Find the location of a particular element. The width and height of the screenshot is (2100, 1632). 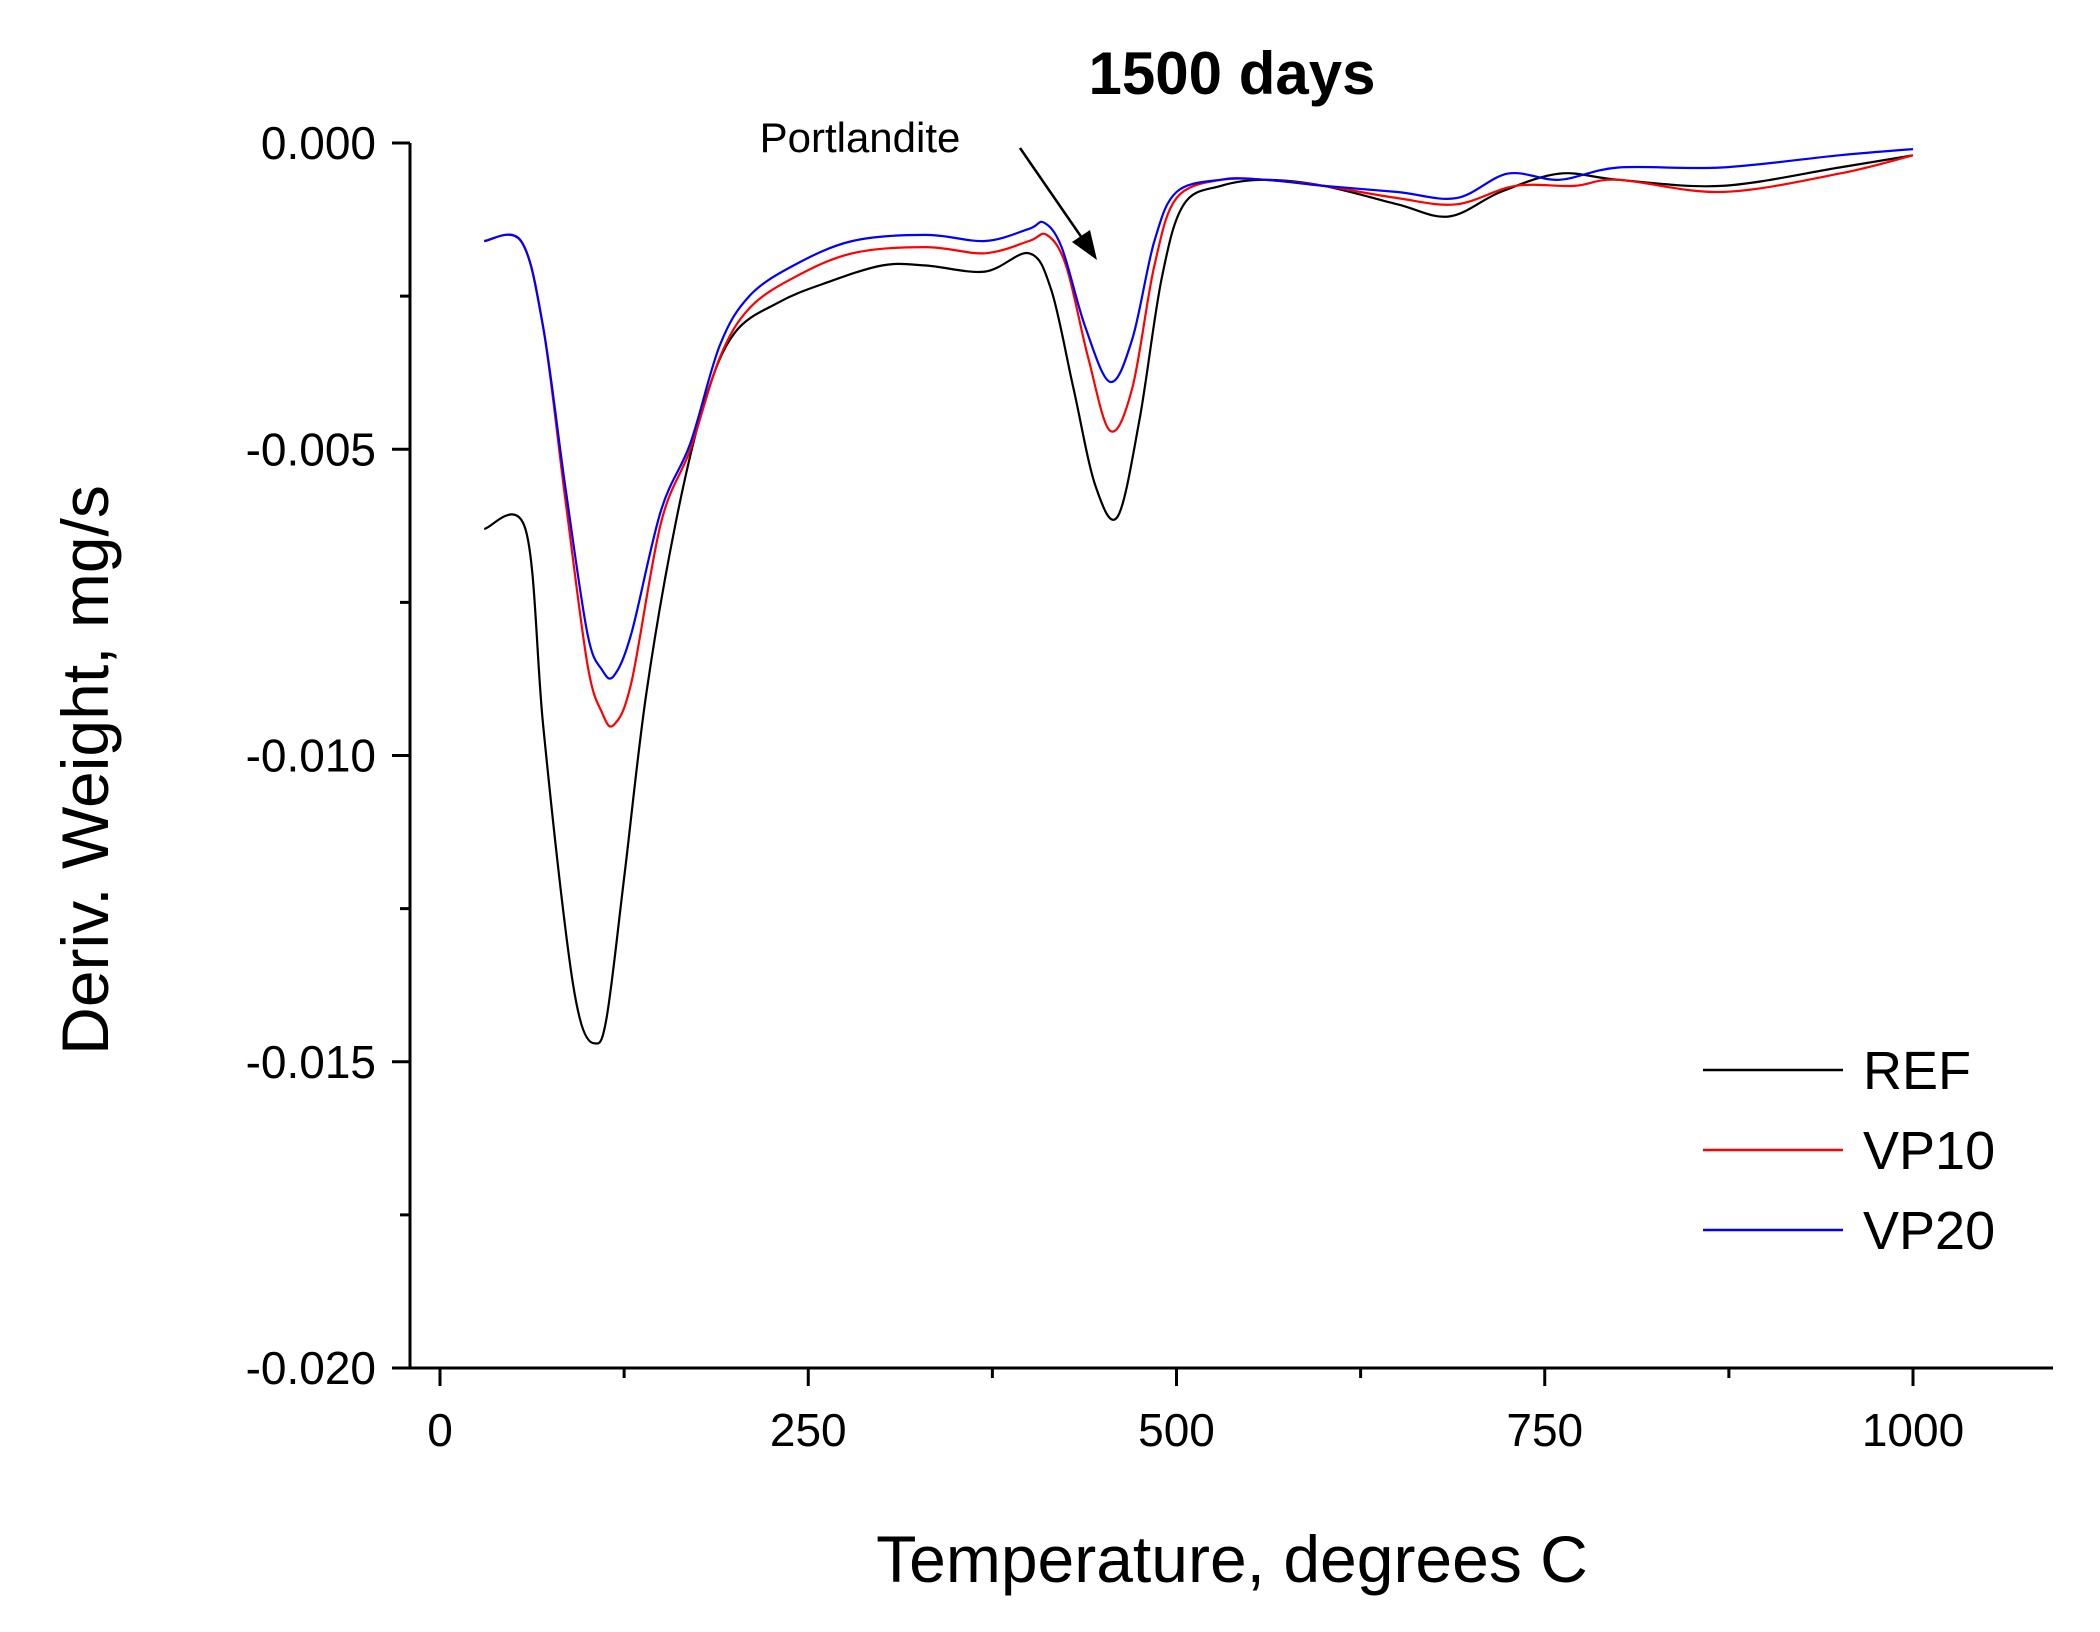

x-tick-label: 500 is located at coordinates (1176, 1430).